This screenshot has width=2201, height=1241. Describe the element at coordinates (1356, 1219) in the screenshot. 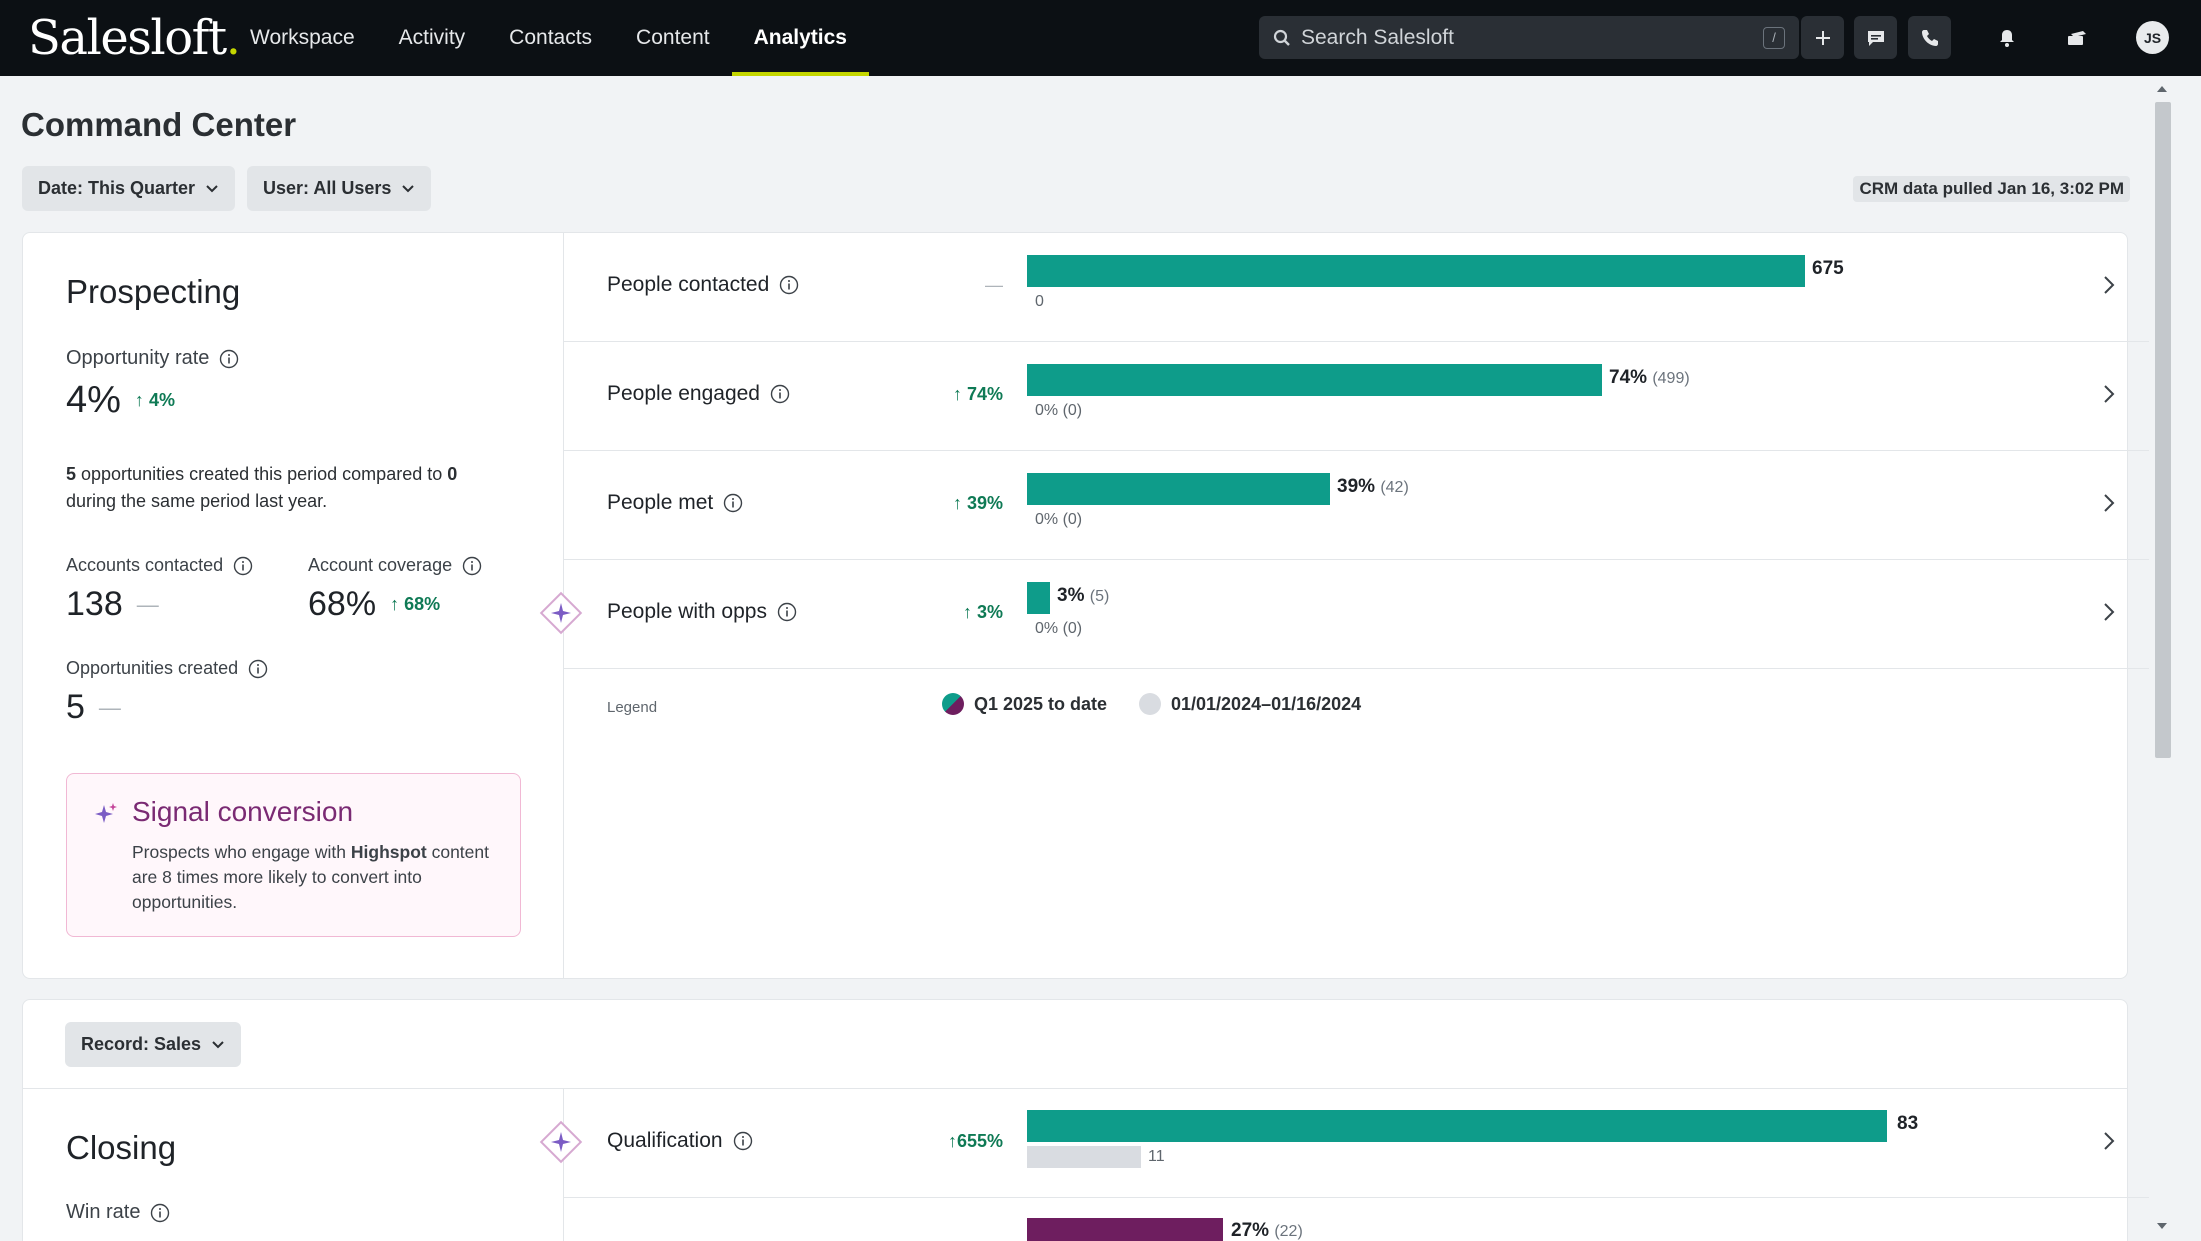

I see `row-closing-next: 27% (22)` at that location.